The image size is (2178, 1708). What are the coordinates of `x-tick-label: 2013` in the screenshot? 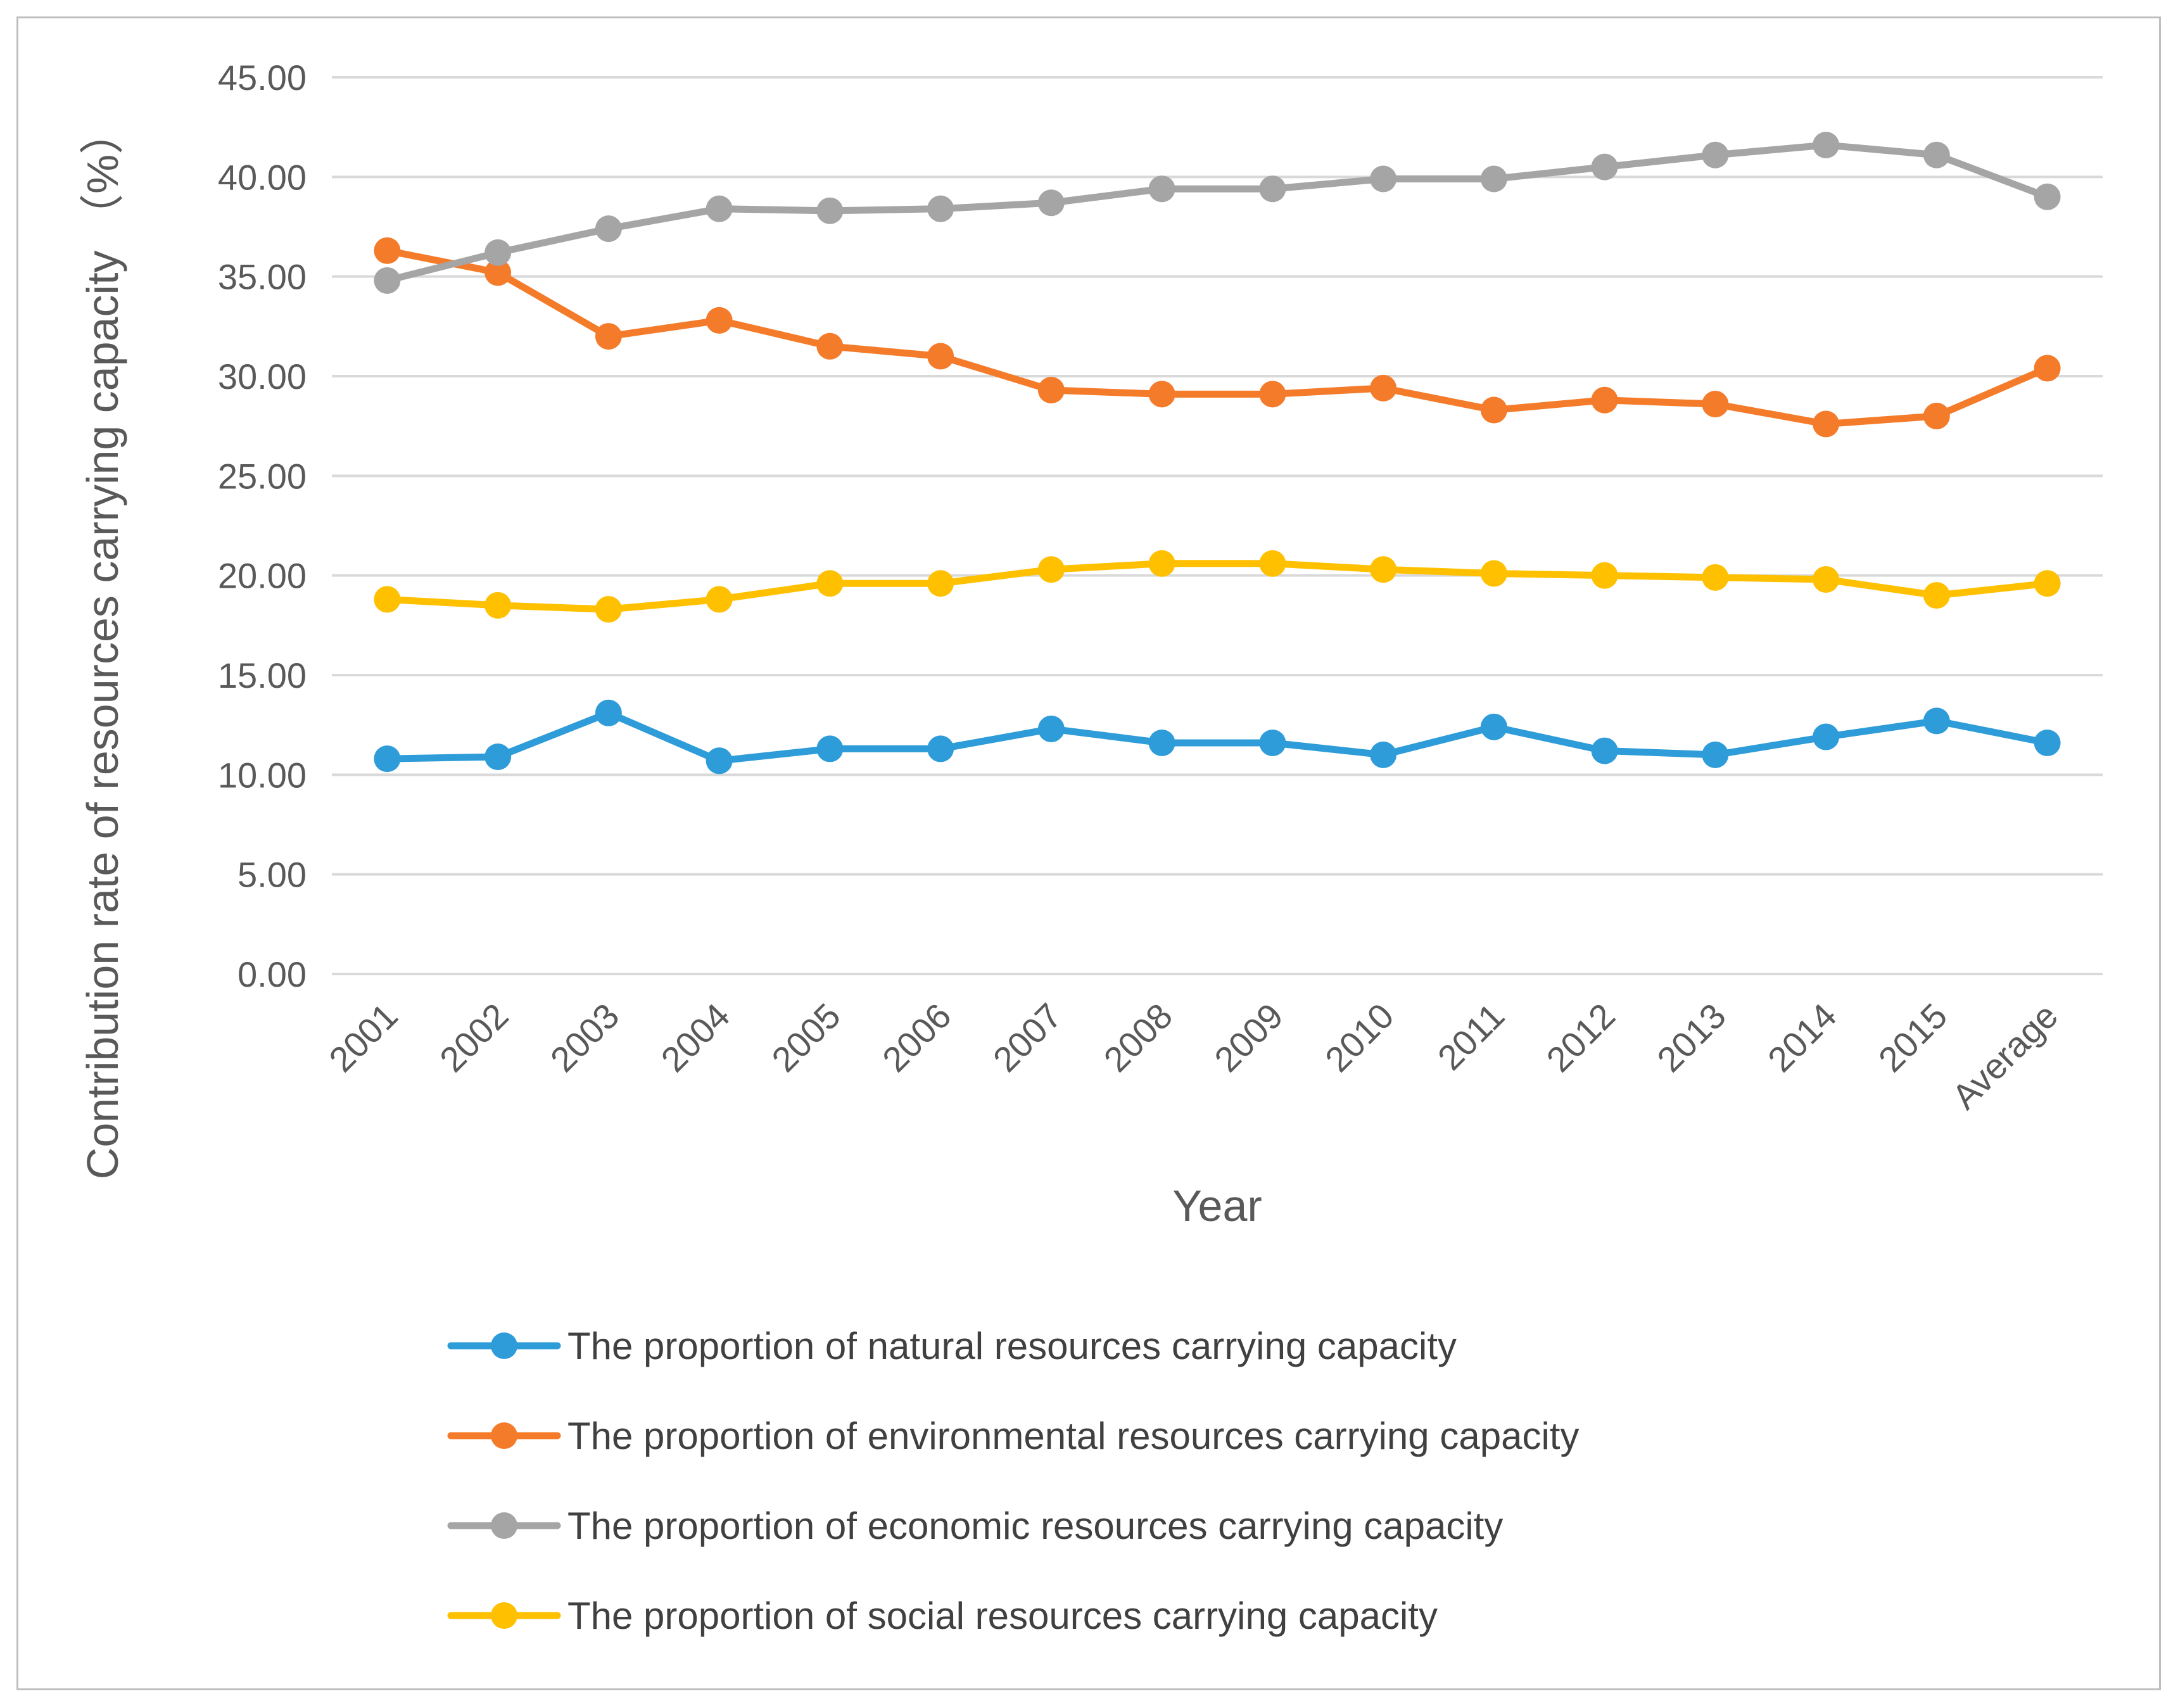 It's located at (1691, 1038).